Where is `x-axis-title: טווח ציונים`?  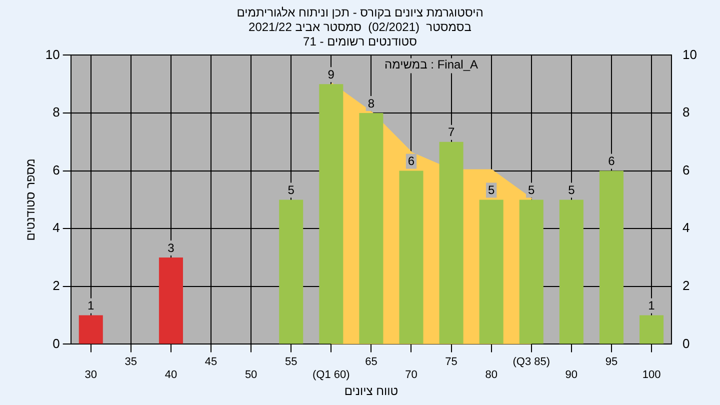
x-axis-title: טווח ציונים is located at coordinates (371, 391).